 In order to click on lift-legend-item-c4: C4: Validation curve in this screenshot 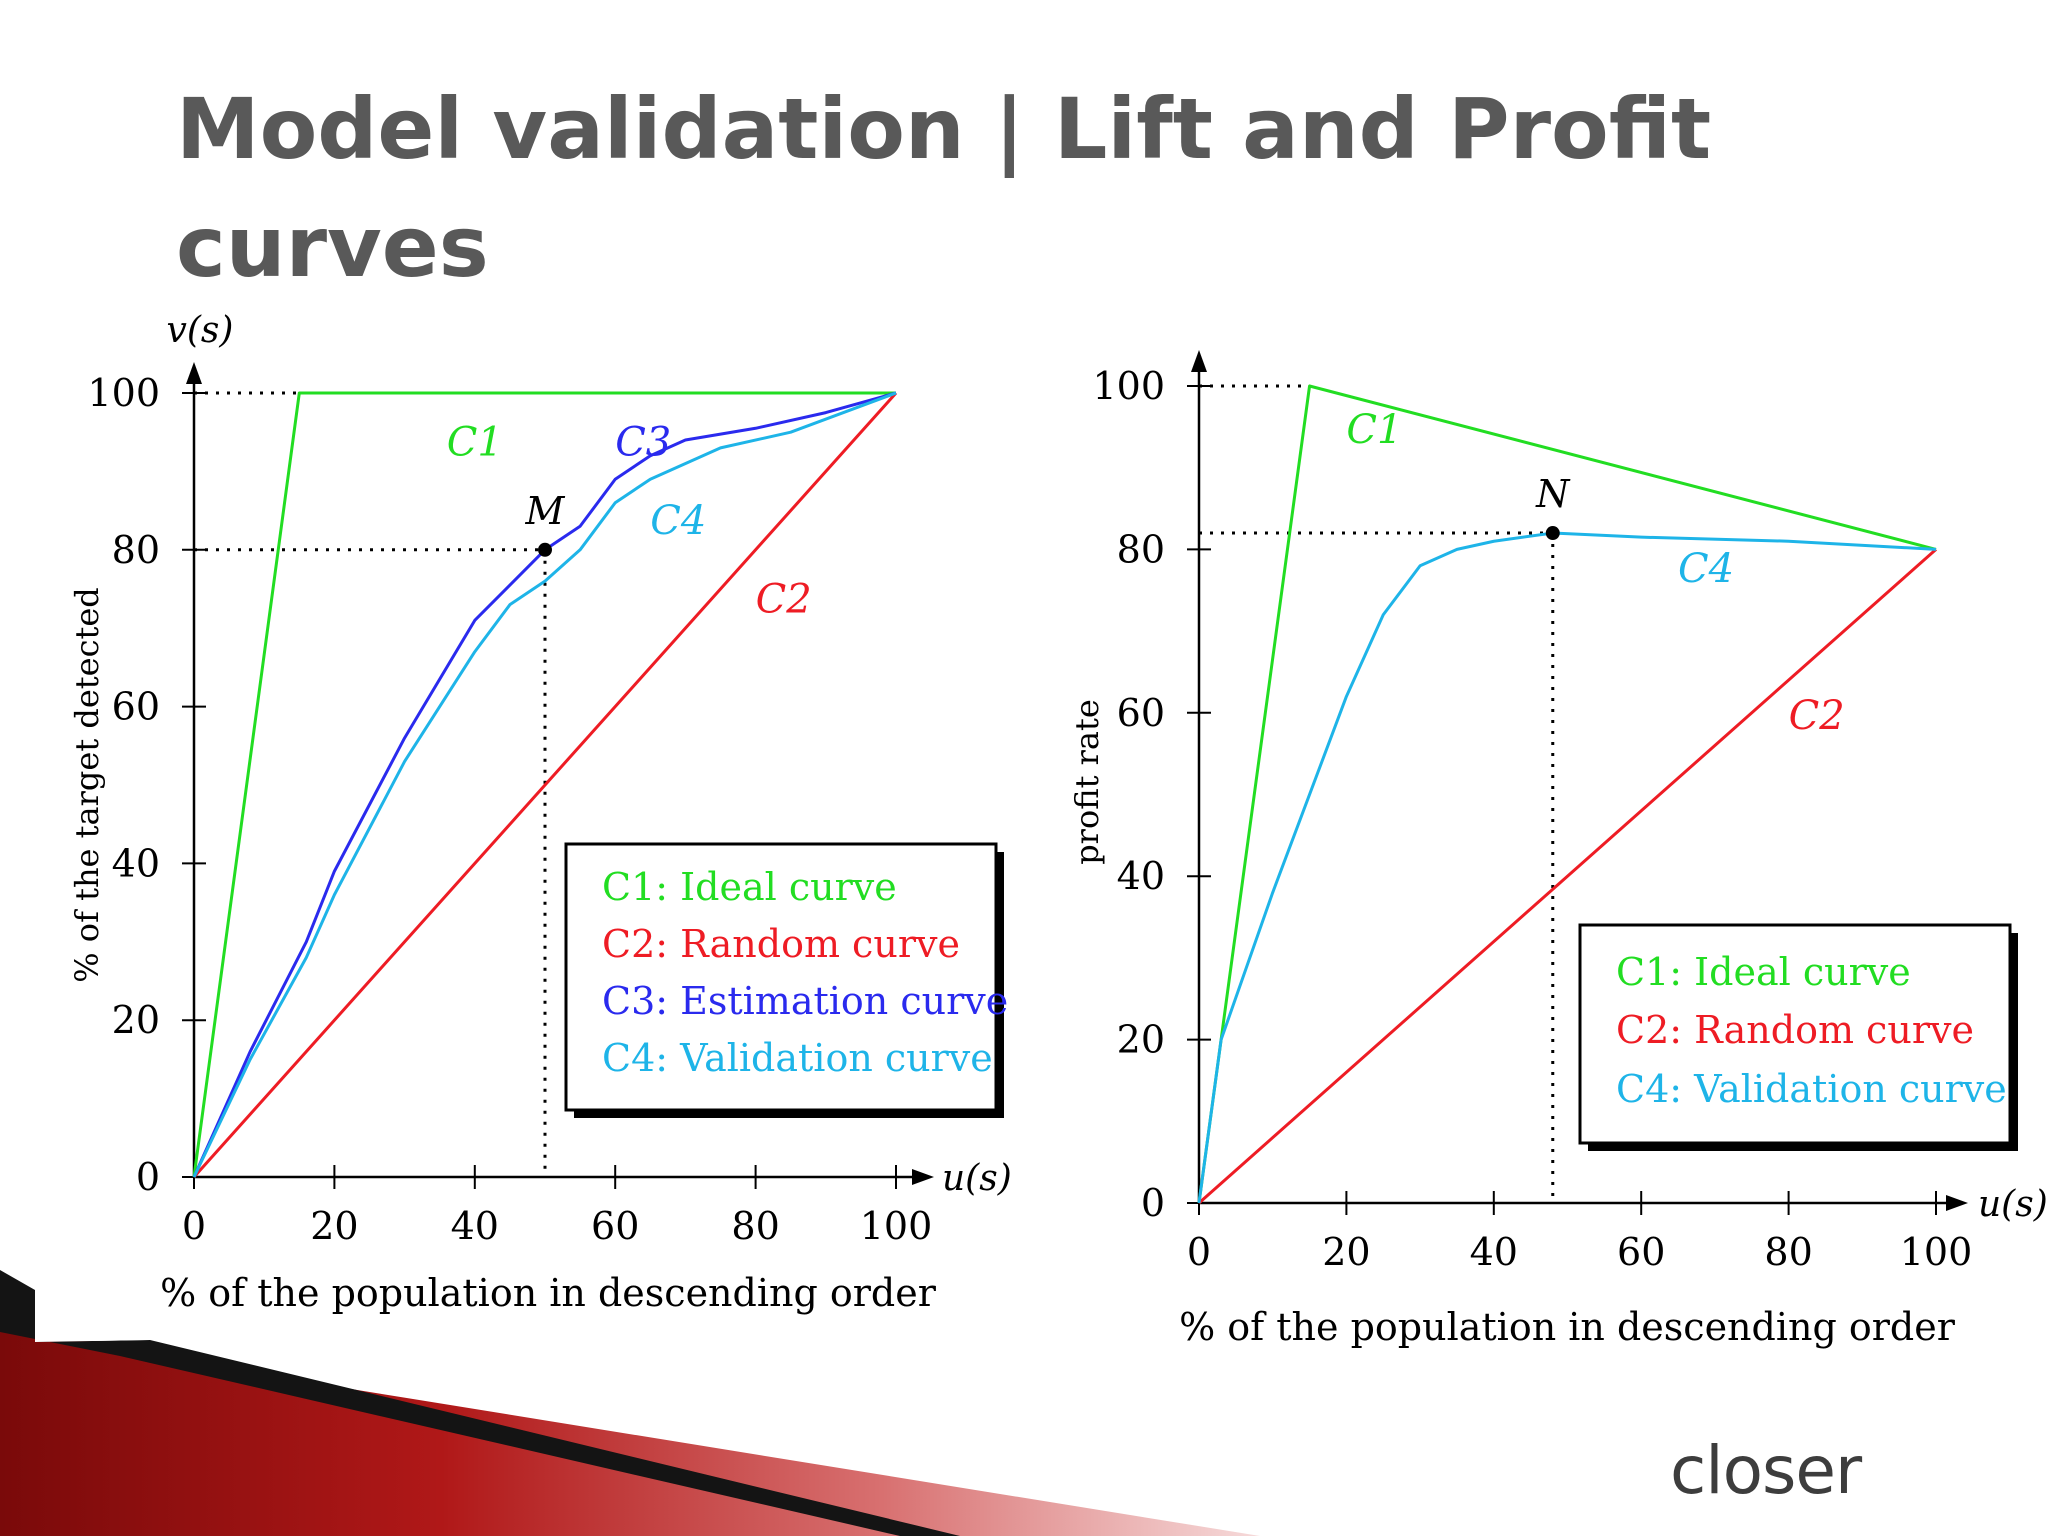, I will do `click(797, 1058)`.